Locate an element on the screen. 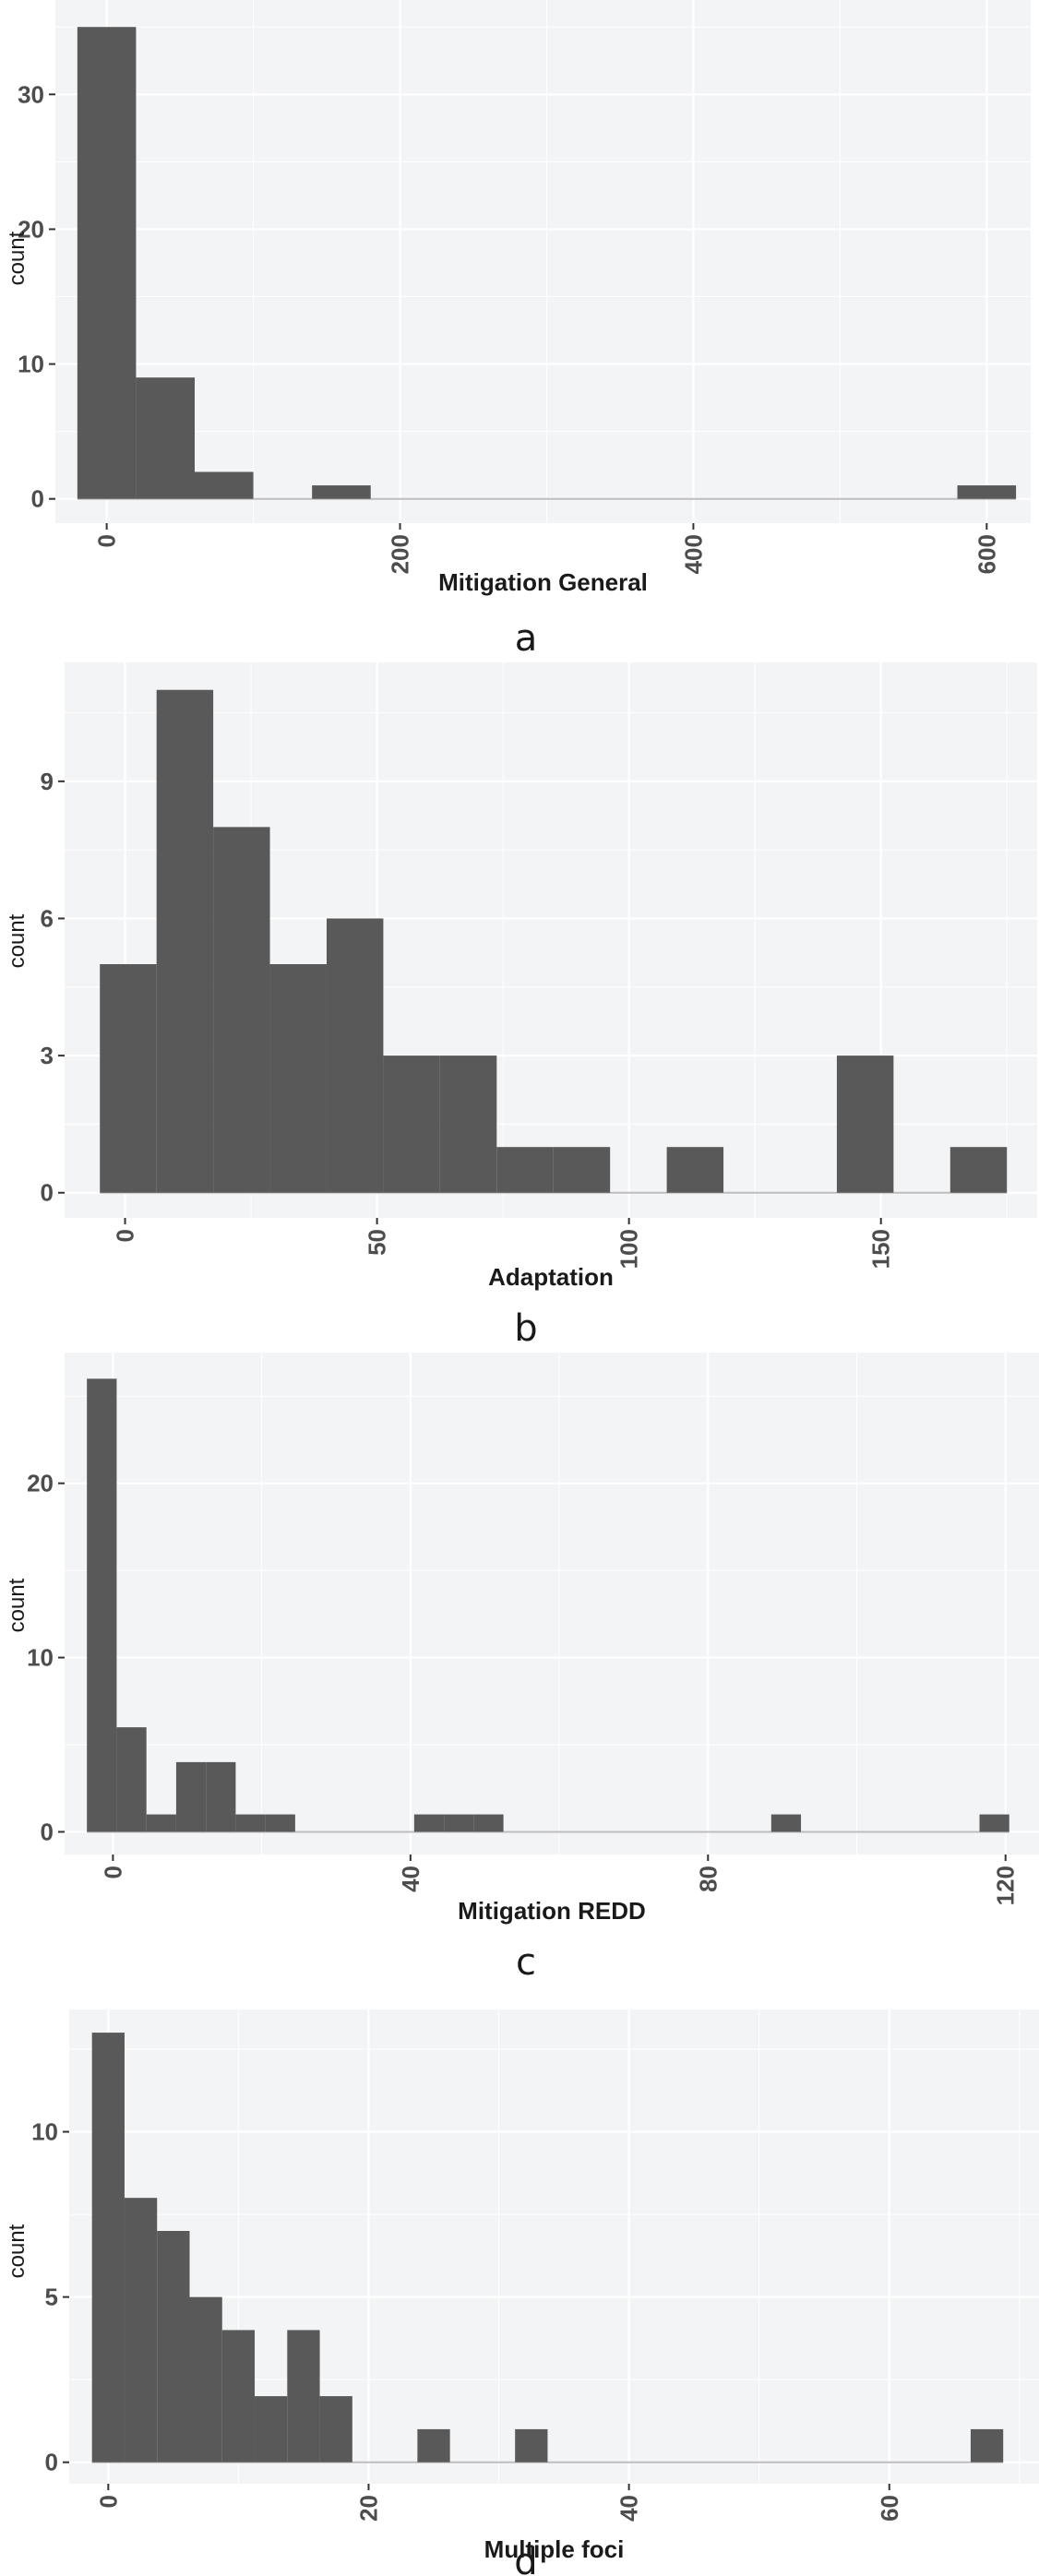 This screenshot has width=1039, height=2576. panel-letter: b is located at coordinates (525, 1329).